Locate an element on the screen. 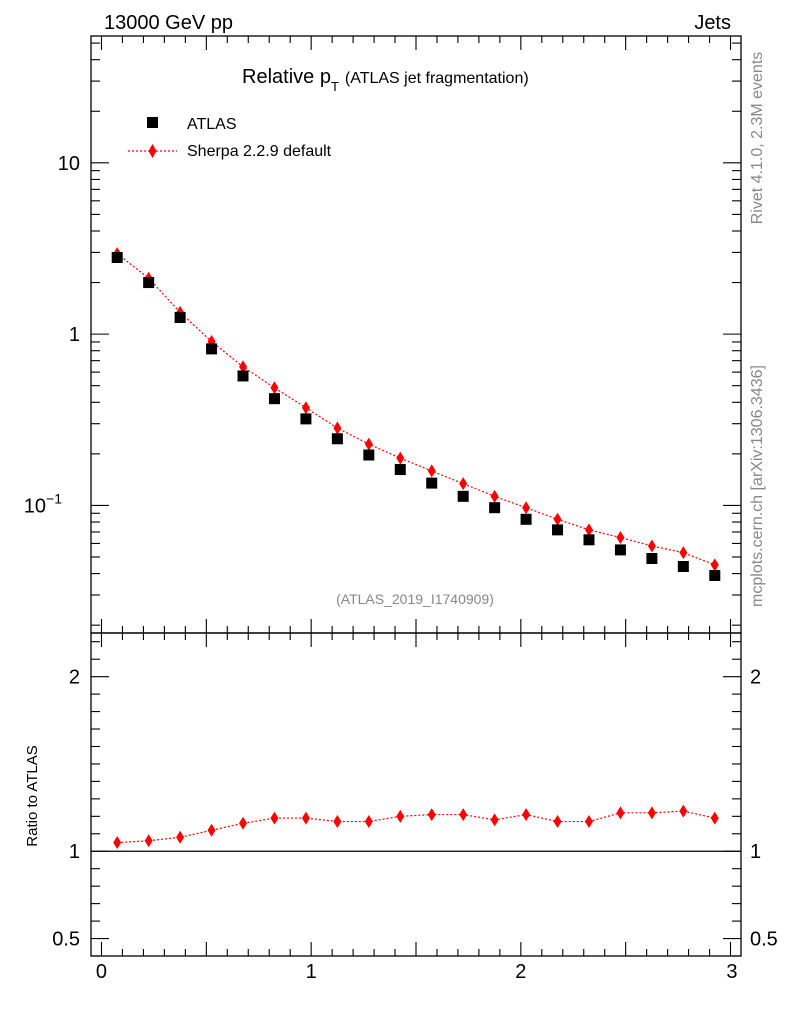 The height and width of the screenshot is (1024, 786). mcplots-label: mcplots.cern.ch [arXiv:1306.3436] is located at coordinates (757, 486).